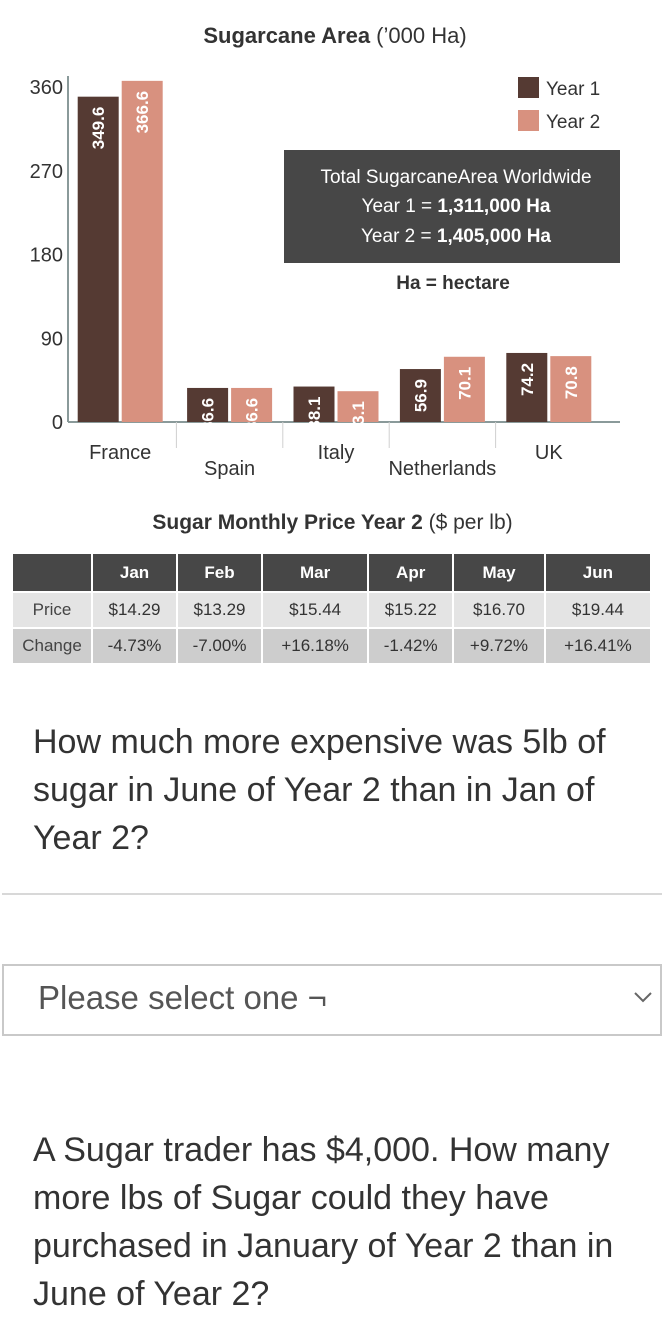  What do you see at coordinates (46, 88) in the screenshot?
I see `y-tick-label: 360` at bounding box center [46, 88].